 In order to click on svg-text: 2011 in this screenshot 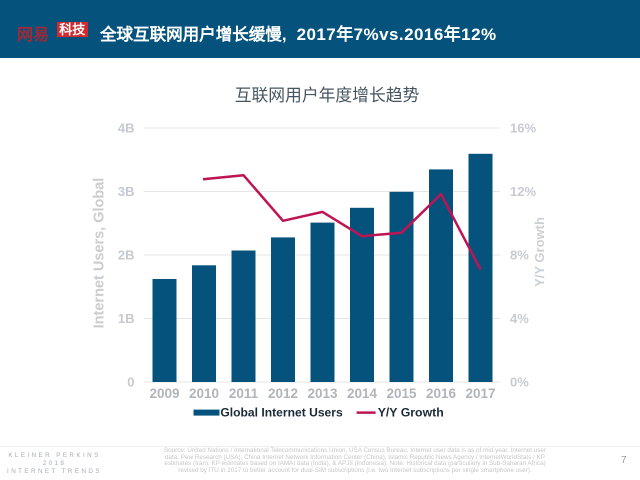, I will do `click(244, 393)`.